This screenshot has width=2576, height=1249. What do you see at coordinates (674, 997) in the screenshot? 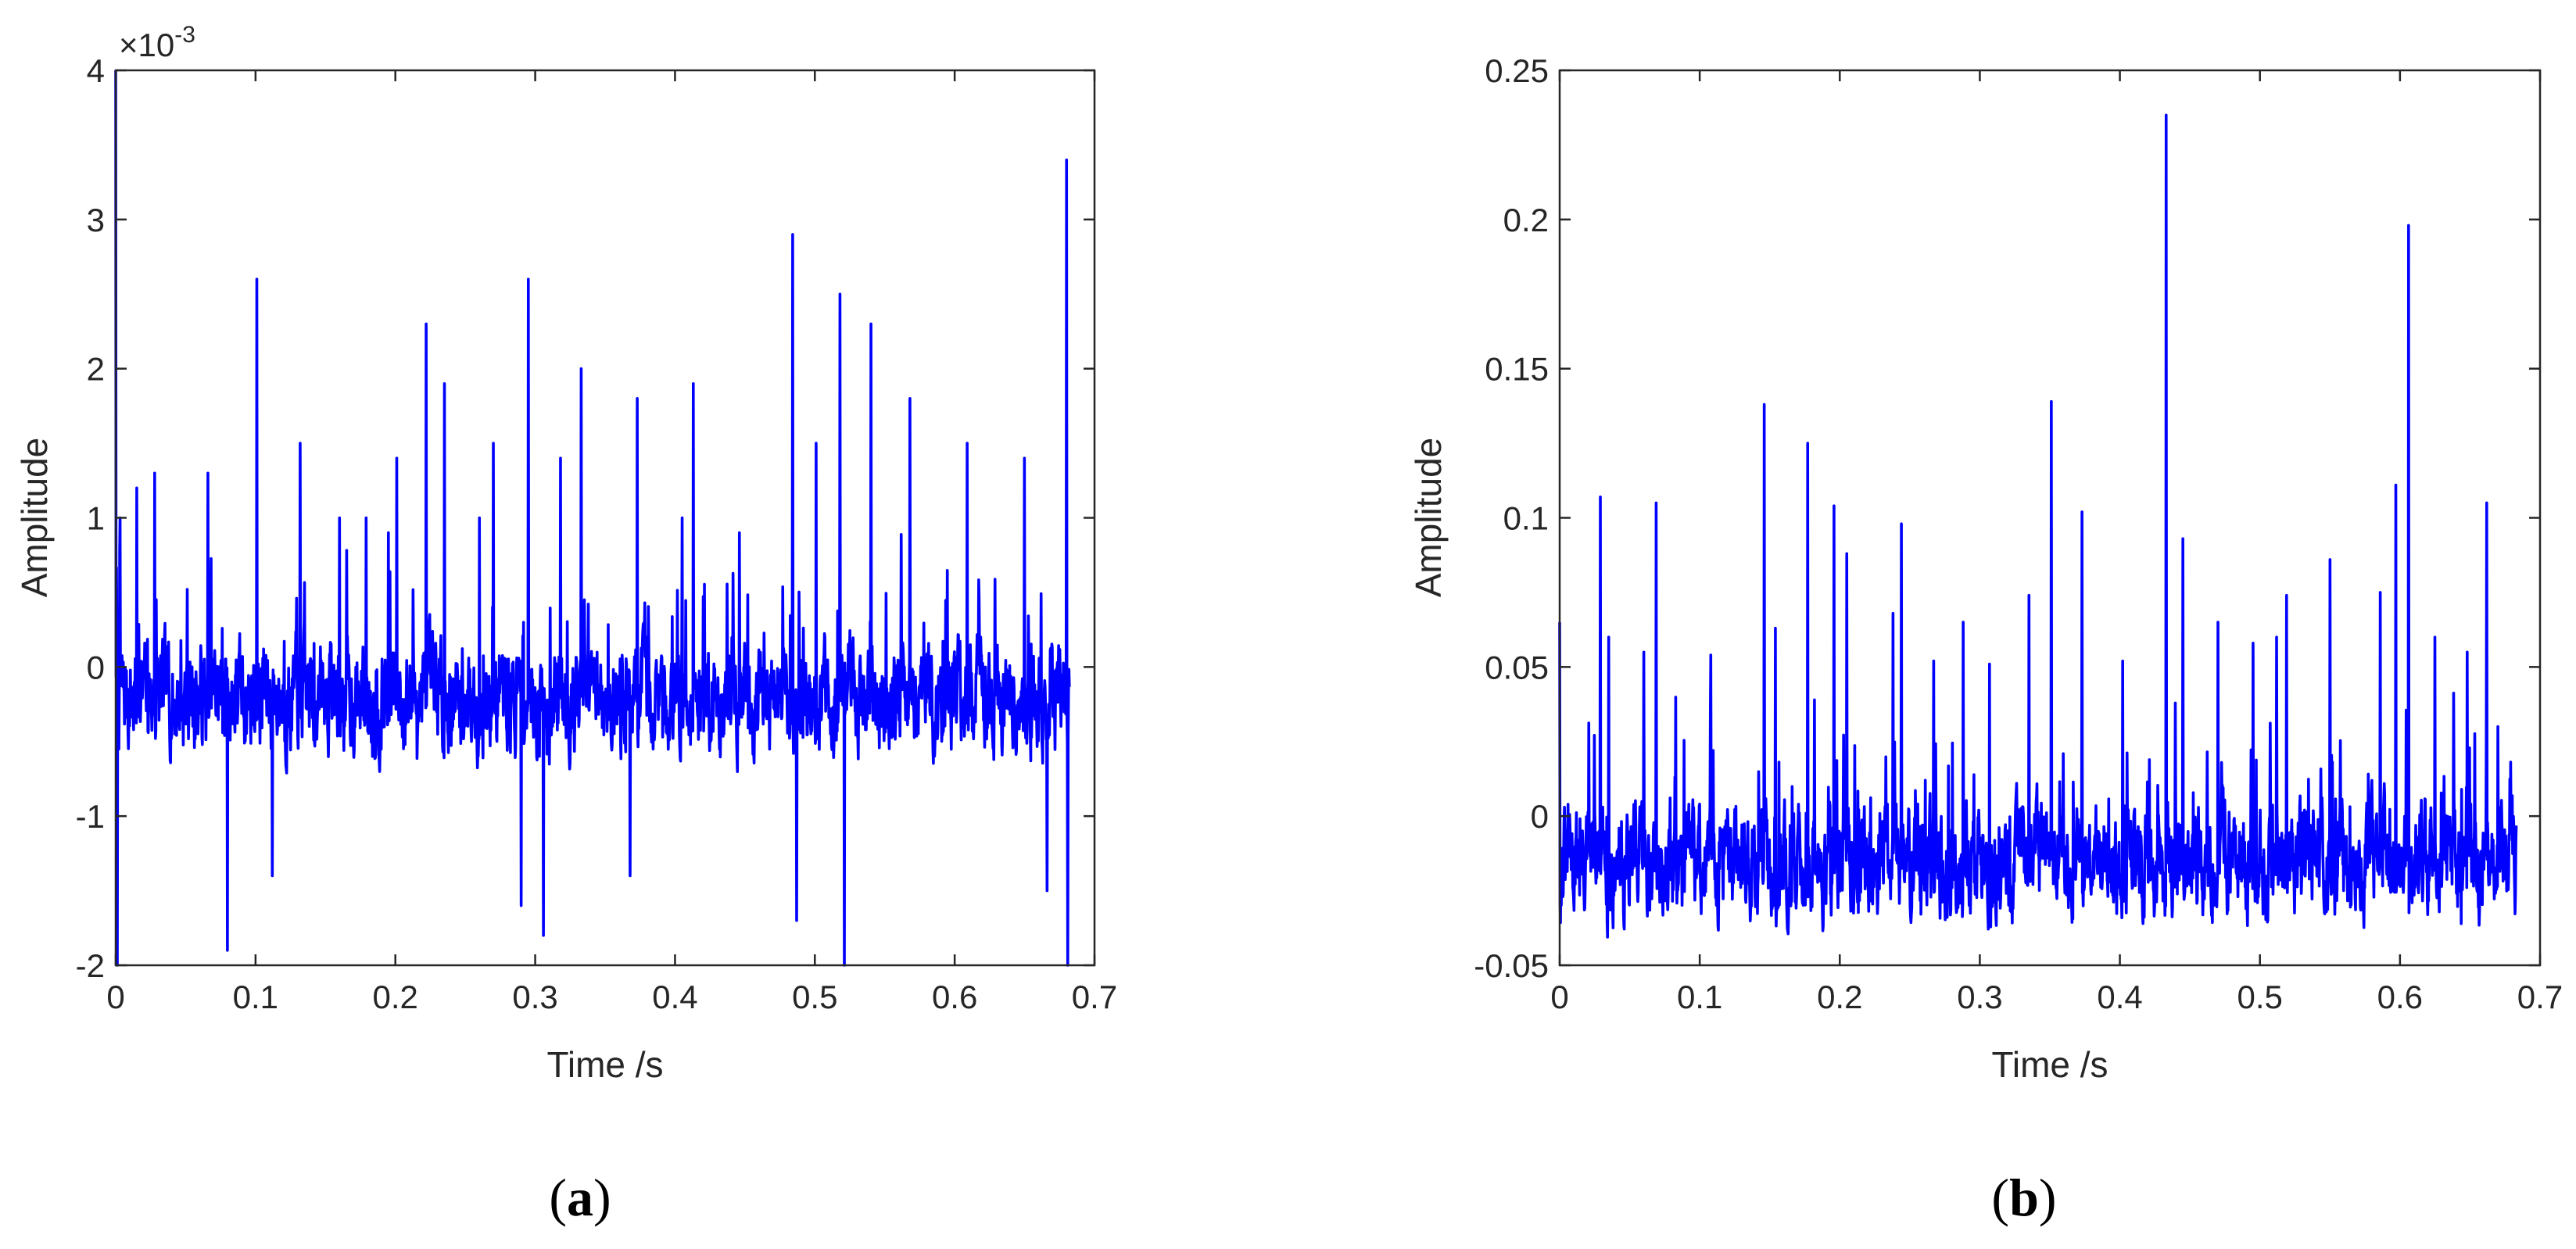
I see `plot-a-xtick-label: 0.4` at bounding box center [674, 997].